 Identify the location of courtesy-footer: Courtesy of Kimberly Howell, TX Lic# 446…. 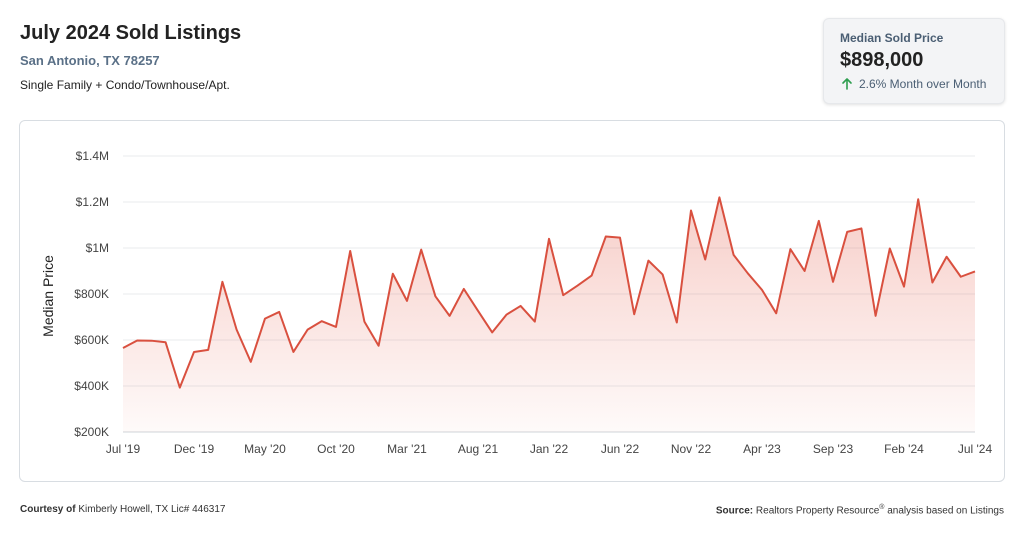
(122, 509).